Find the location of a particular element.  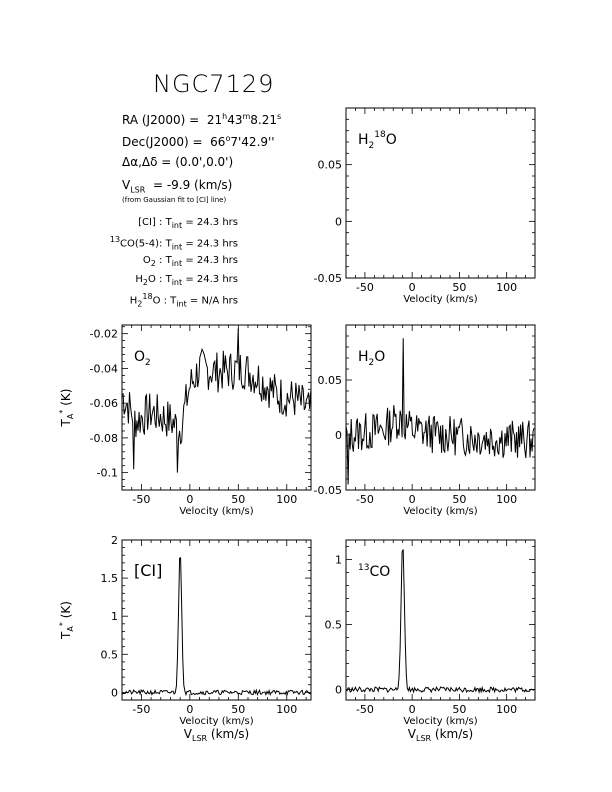

tint-row-h218o: H218O : Tint = N/A hrs is located at coordinates (183, 300).